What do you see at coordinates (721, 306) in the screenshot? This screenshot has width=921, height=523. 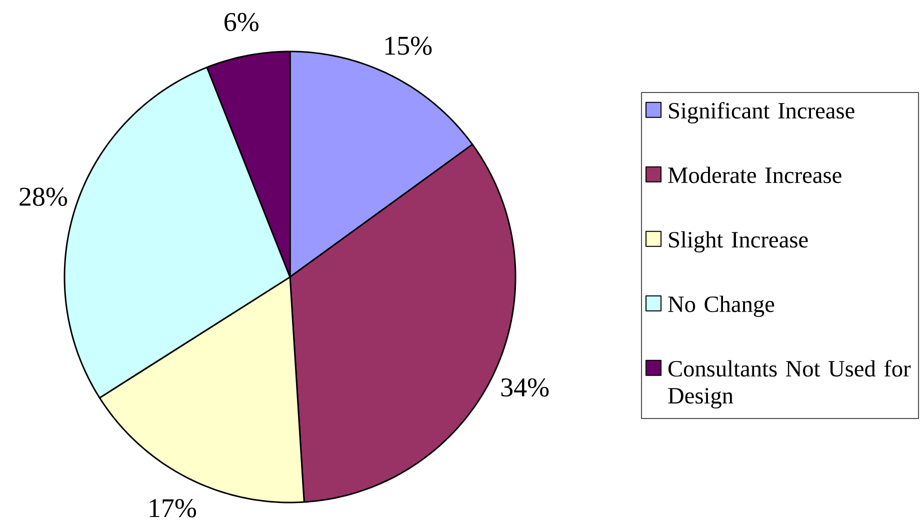 I see `legend-label: No Change` at bounding box center [721, 306].